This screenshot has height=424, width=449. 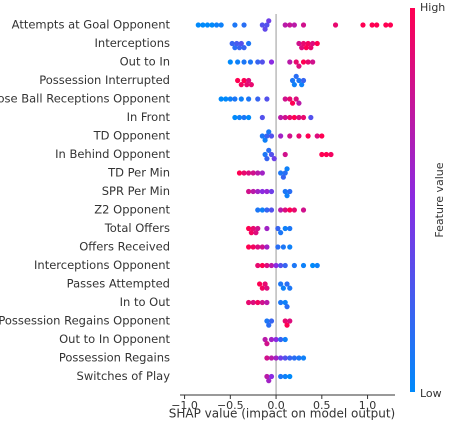 I want to click on feature-label: In to Out, so click(x=145, y=302).